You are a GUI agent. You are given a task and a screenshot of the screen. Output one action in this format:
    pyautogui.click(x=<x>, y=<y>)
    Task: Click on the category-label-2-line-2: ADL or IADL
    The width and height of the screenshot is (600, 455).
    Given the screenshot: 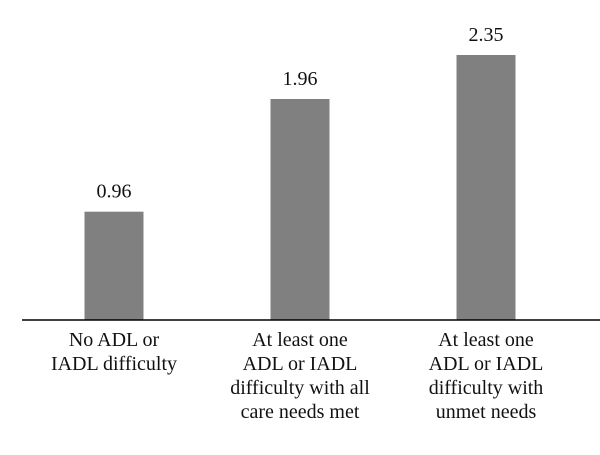 What is the action you would take?
    pyautogui.click(x=300, y=364)
    